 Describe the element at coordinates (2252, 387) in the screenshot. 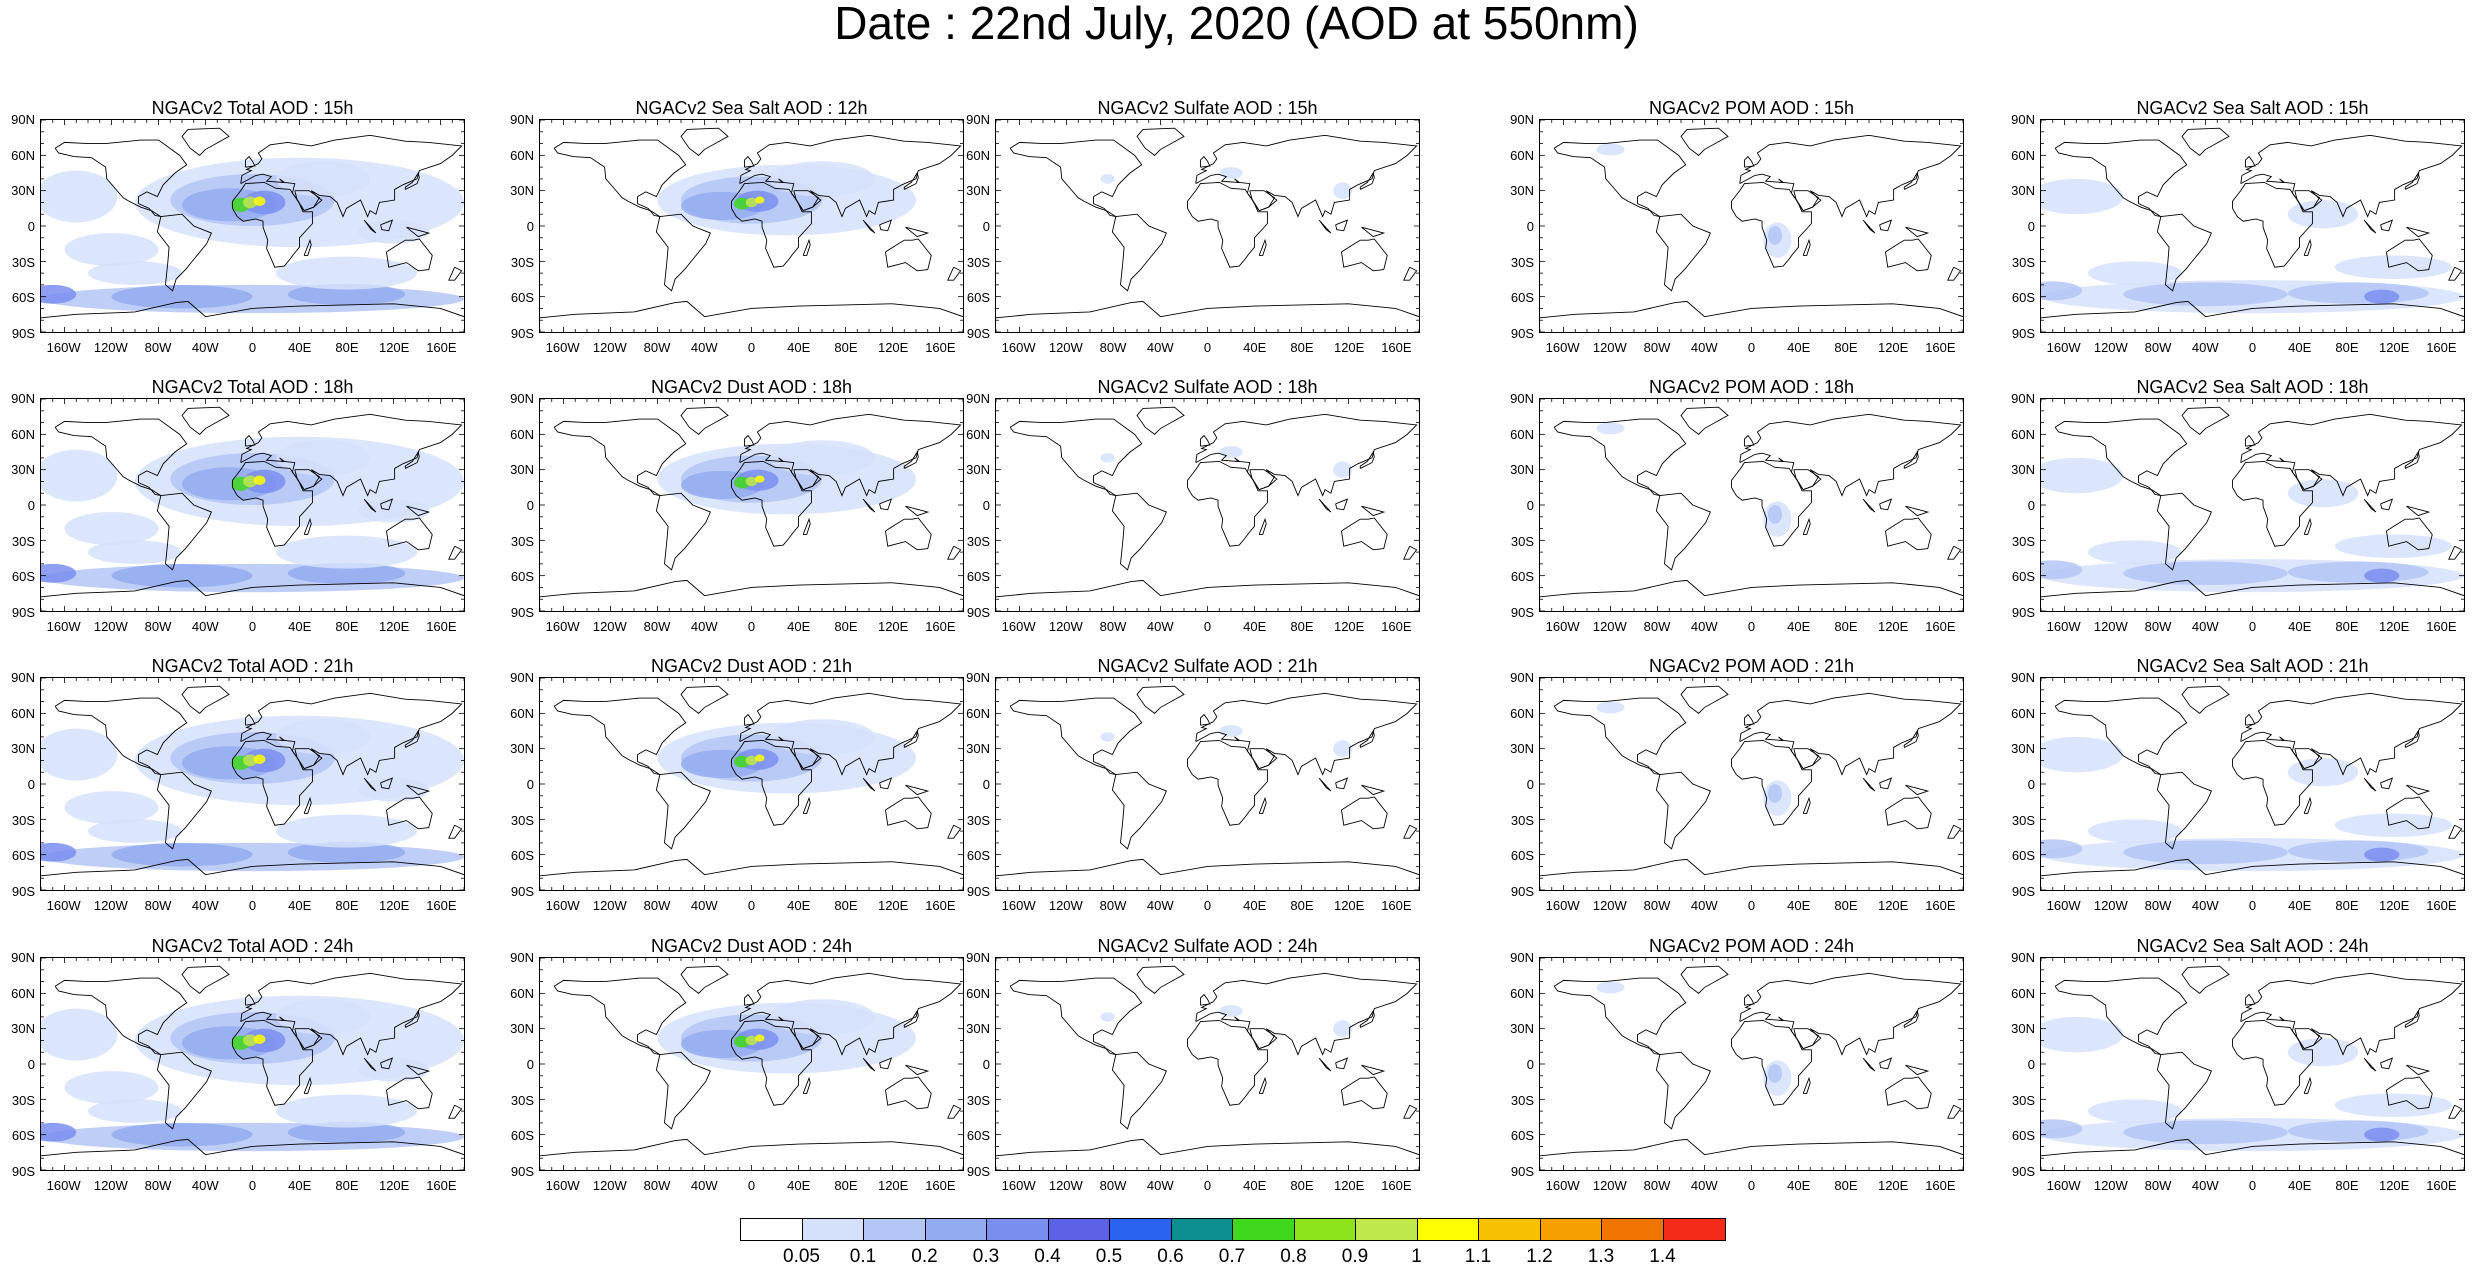

I see `panel-title: NGACv2 Sea Salt AOD : 18h` at that location.